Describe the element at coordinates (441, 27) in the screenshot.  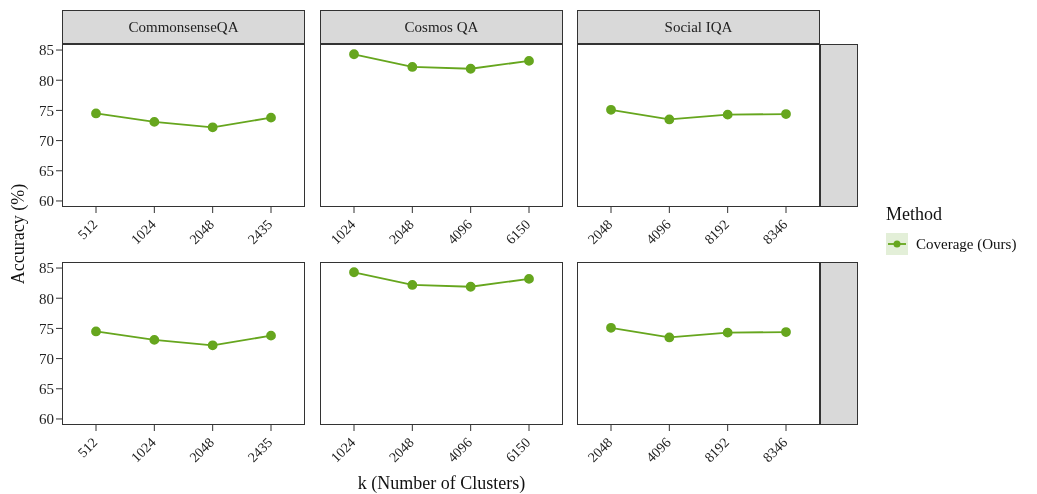
I see `chart-title: Cosmos QA` at that location.